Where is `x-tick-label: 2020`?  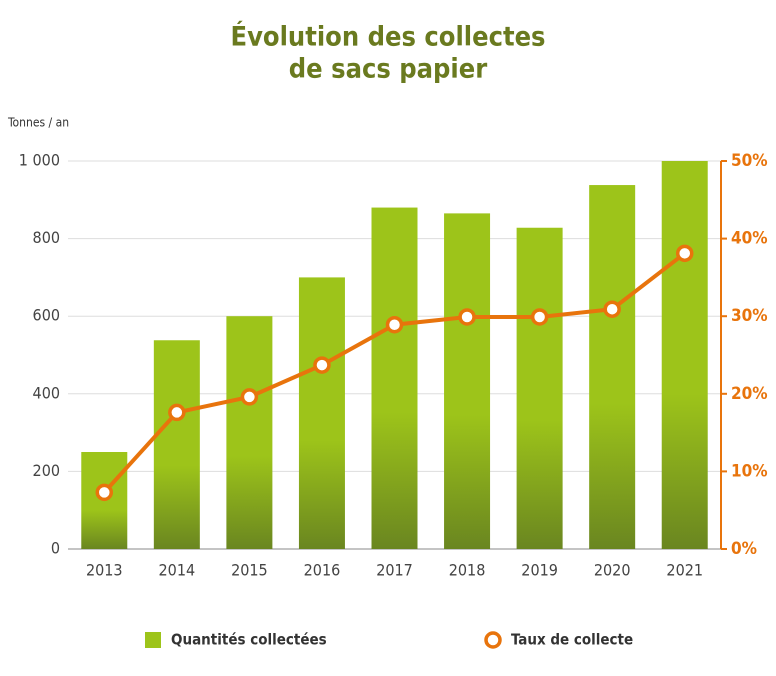
x-tick-label: 2020 is located at coordinates (612, 570).